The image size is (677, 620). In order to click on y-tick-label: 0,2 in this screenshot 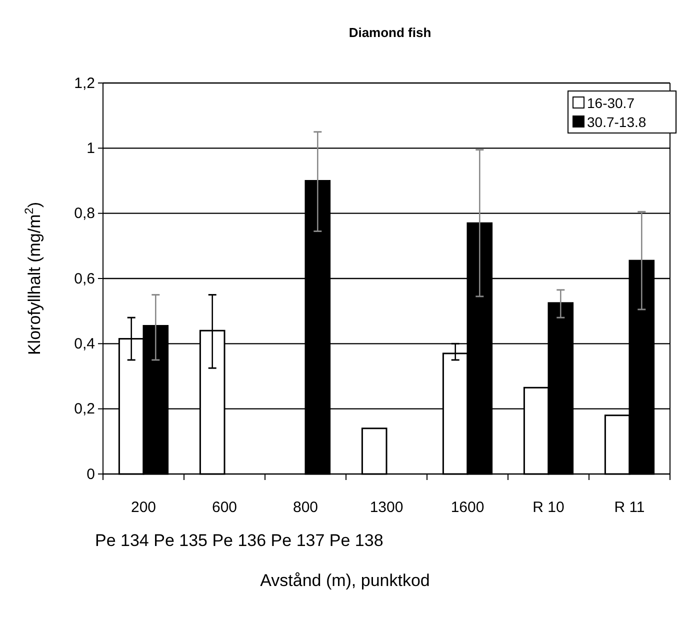, I will do `click(84, 409)`.